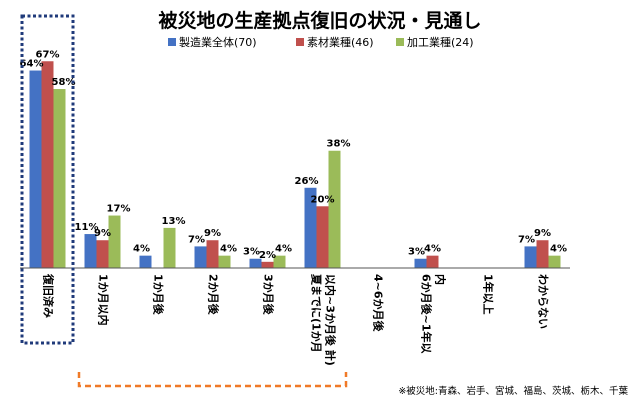 This screenshot has width=640, height=400. Describe the element at coordinates (339, 144) in the screenshot. I see `value-label: 38%` at that location.